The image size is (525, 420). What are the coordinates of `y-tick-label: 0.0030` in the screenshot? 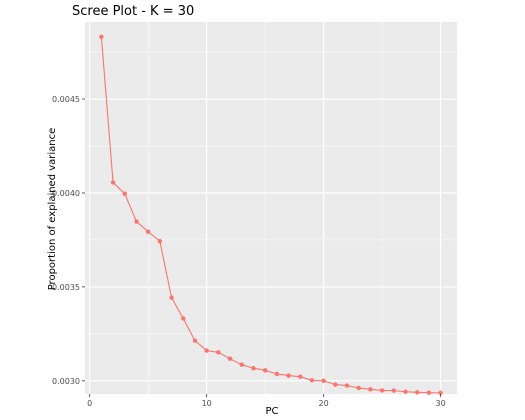 It's located at (66, 381).